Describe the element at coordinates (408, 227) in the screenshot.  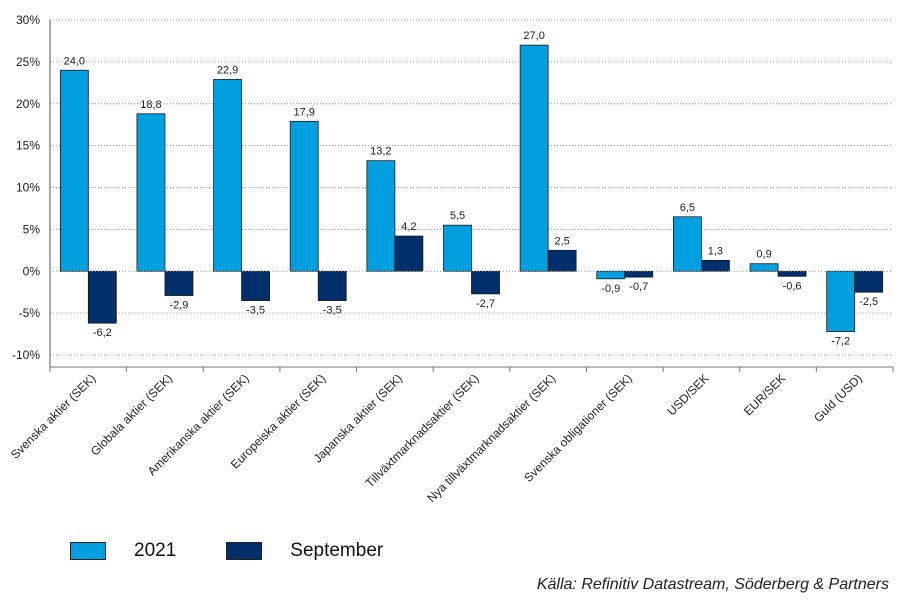
I see `data-label: 4,2` at that location.